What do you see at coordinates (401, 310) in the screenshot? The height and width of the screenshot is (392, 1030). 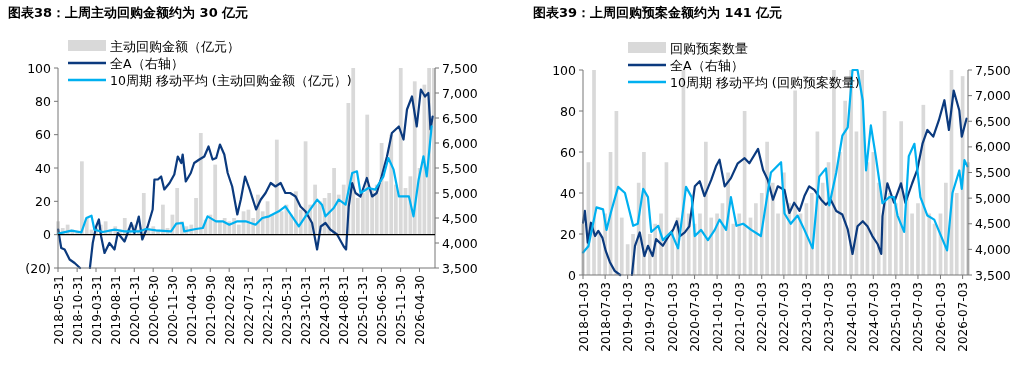 I see `x-tick-label: 2025-11-30` at bounding box center [401, 310].